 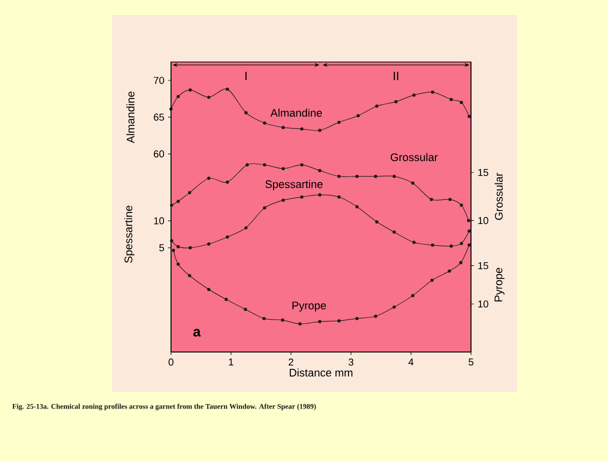 What do you see at coordinates (471, 362) in the screenshot?
I see `x-tick-label: 5` at bounding box center [471, 362].